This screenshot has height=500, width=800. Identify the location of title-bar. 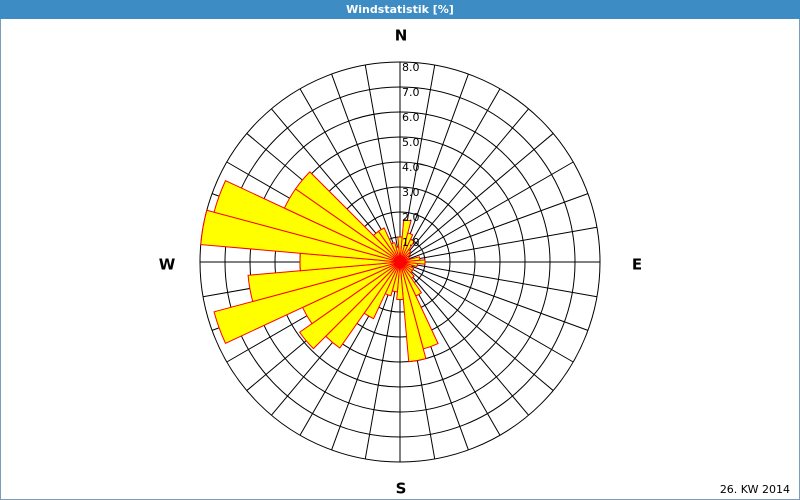
(400, 9).